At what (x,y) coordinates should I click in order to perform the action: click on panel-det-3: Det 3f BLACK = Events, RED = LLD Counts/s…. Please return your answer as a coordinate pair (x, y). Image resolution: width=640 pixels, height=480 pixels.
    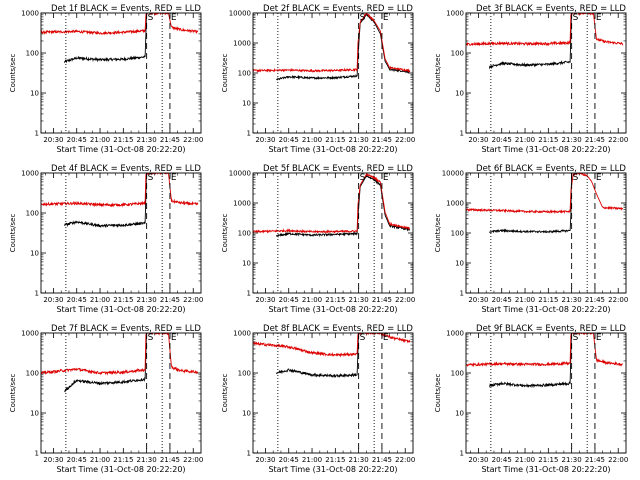
    Looking at the image, I should click on (531, 79).